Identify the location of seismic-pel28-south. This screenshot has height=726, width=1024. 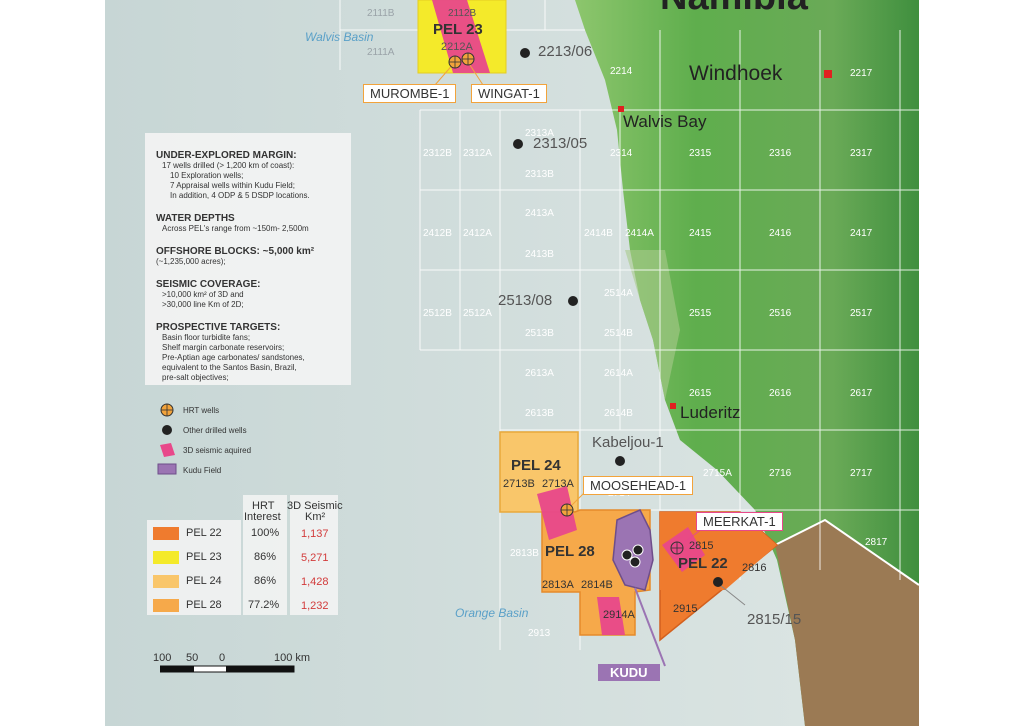
(611, 616).